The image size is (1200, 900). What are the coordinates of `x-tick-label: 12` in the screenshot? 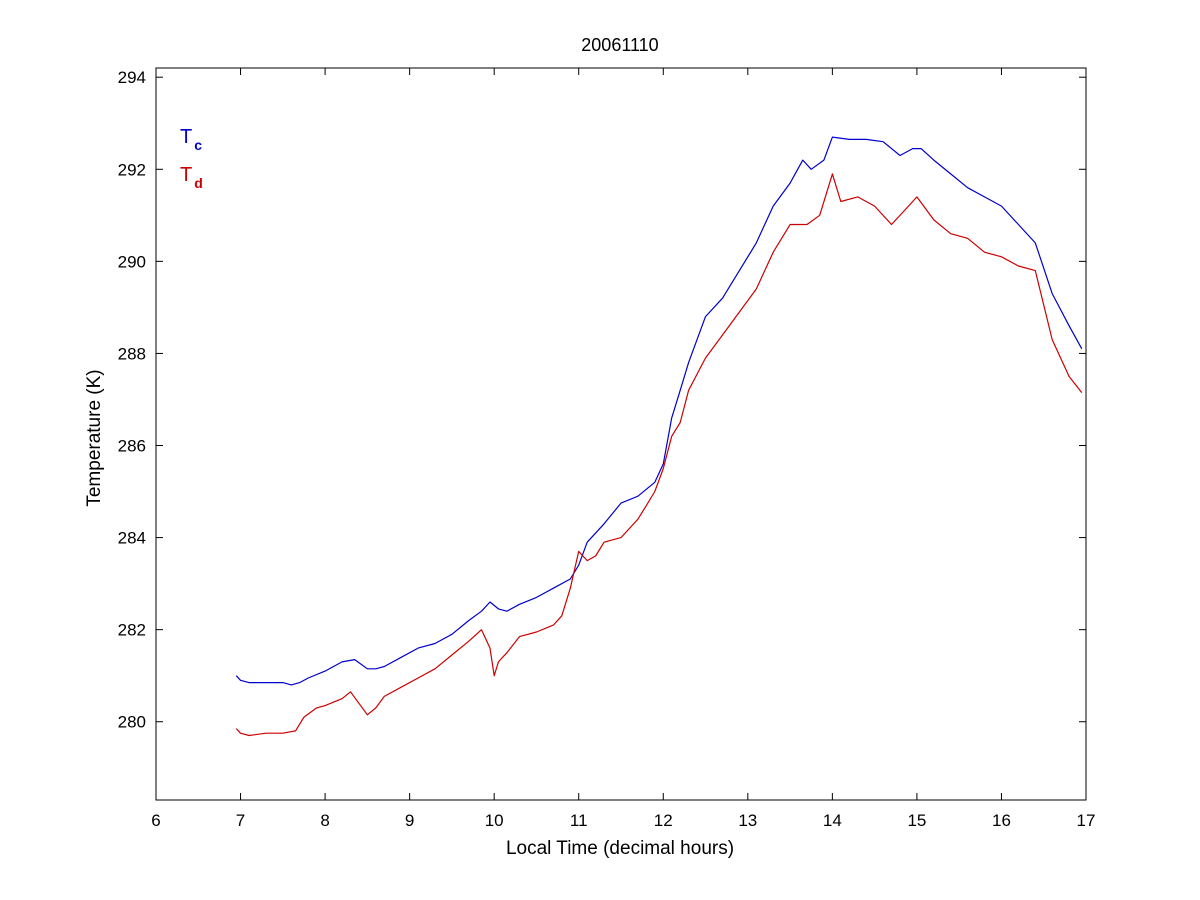 It's located at (663, 820).